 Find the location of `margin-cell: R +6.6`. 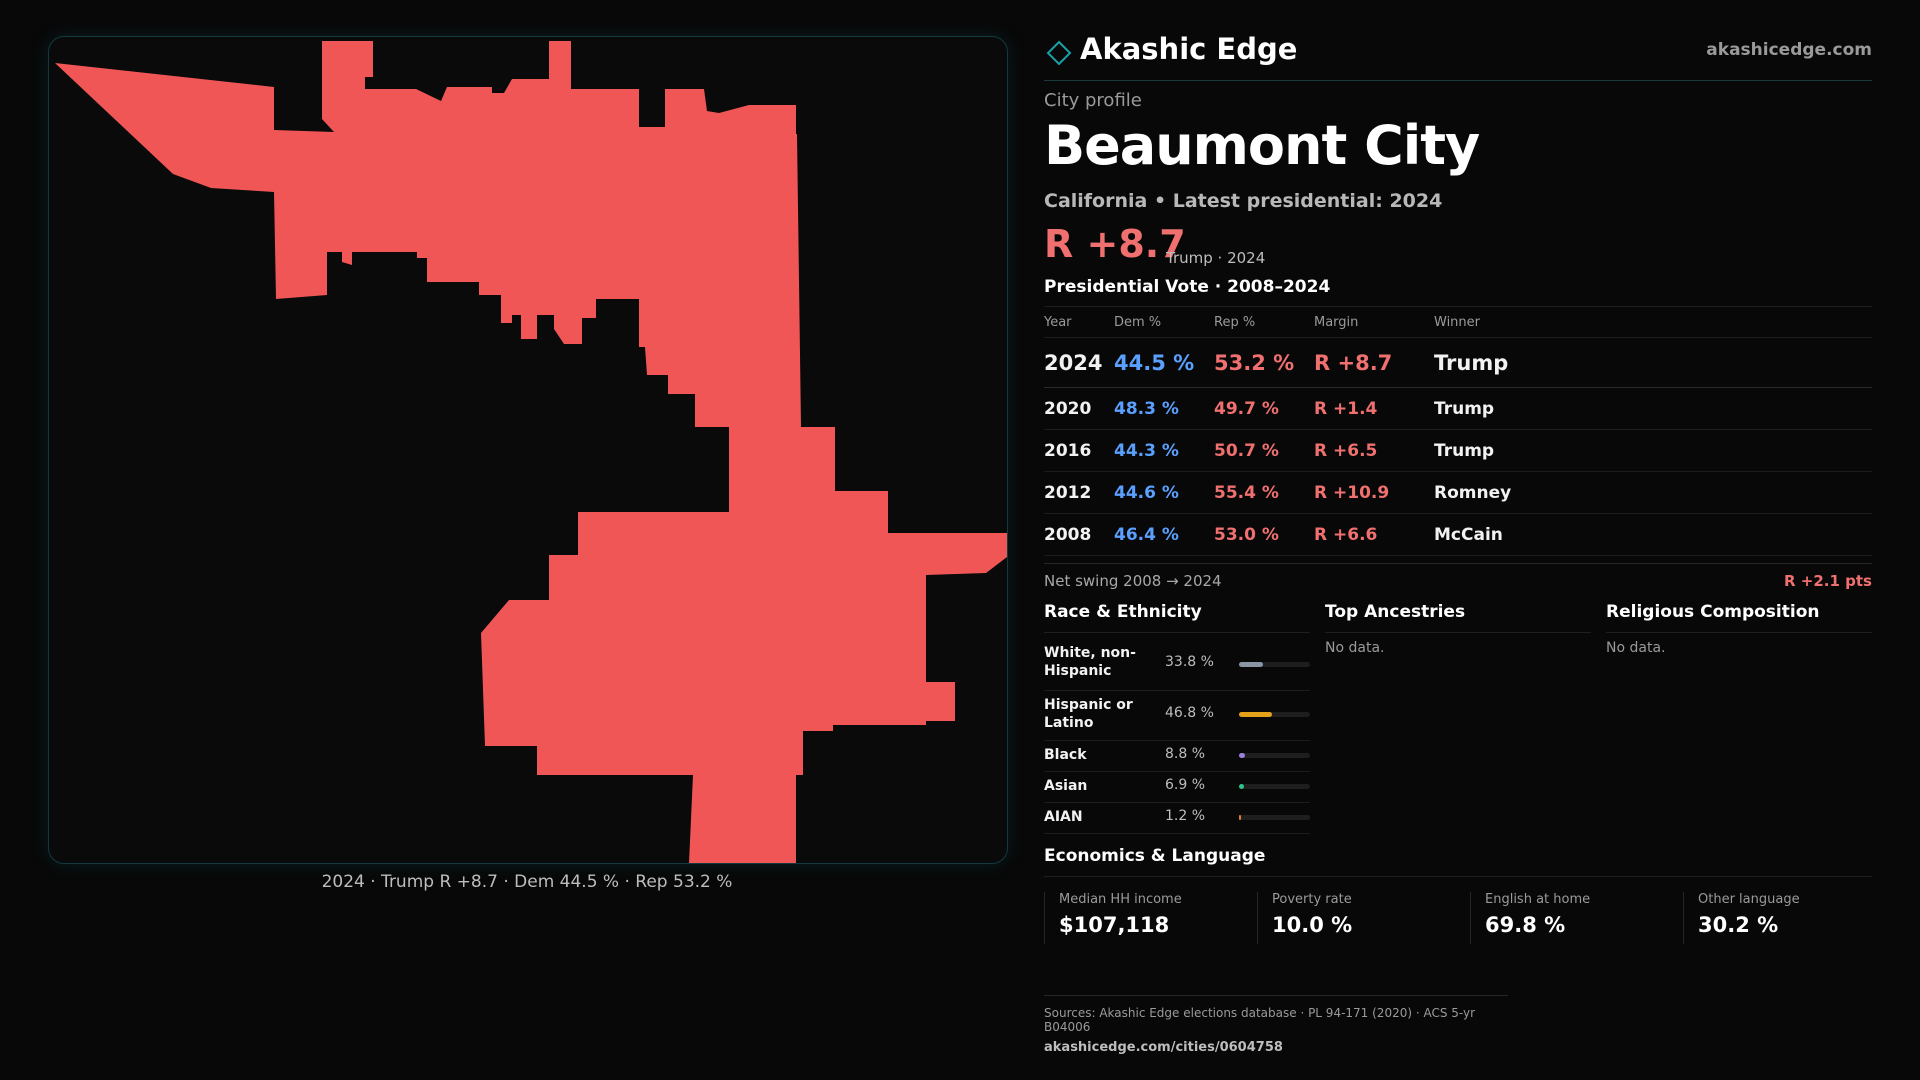

margin-cell: R +6.6 is located at coordinates (1374, 534).